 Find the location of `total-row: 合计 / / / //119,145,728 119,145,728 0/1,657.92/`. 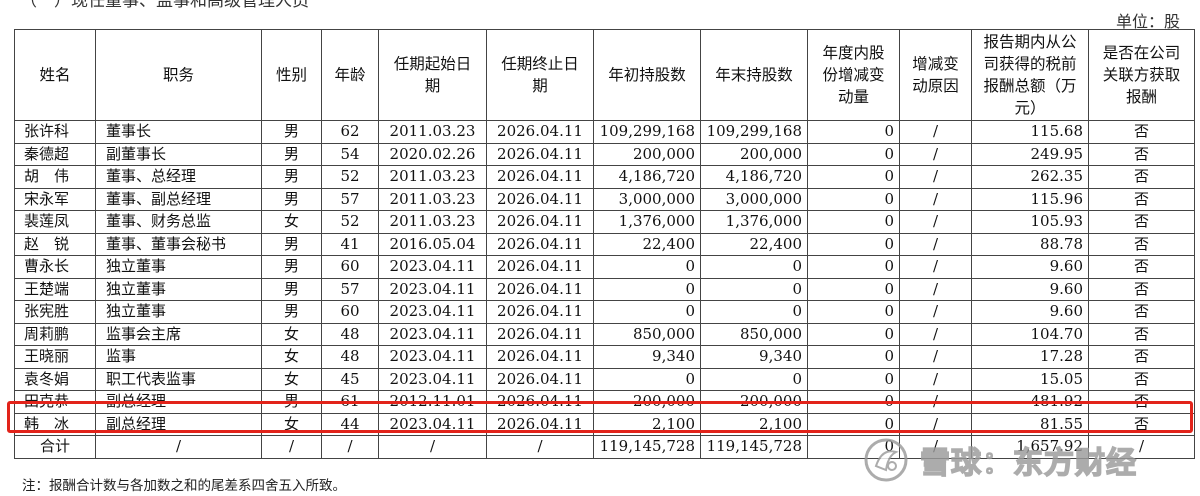

total-row: 合计 / / / //119,145,728 119,145,728 0/1,657.92/ is located at coordinates (604, 447).